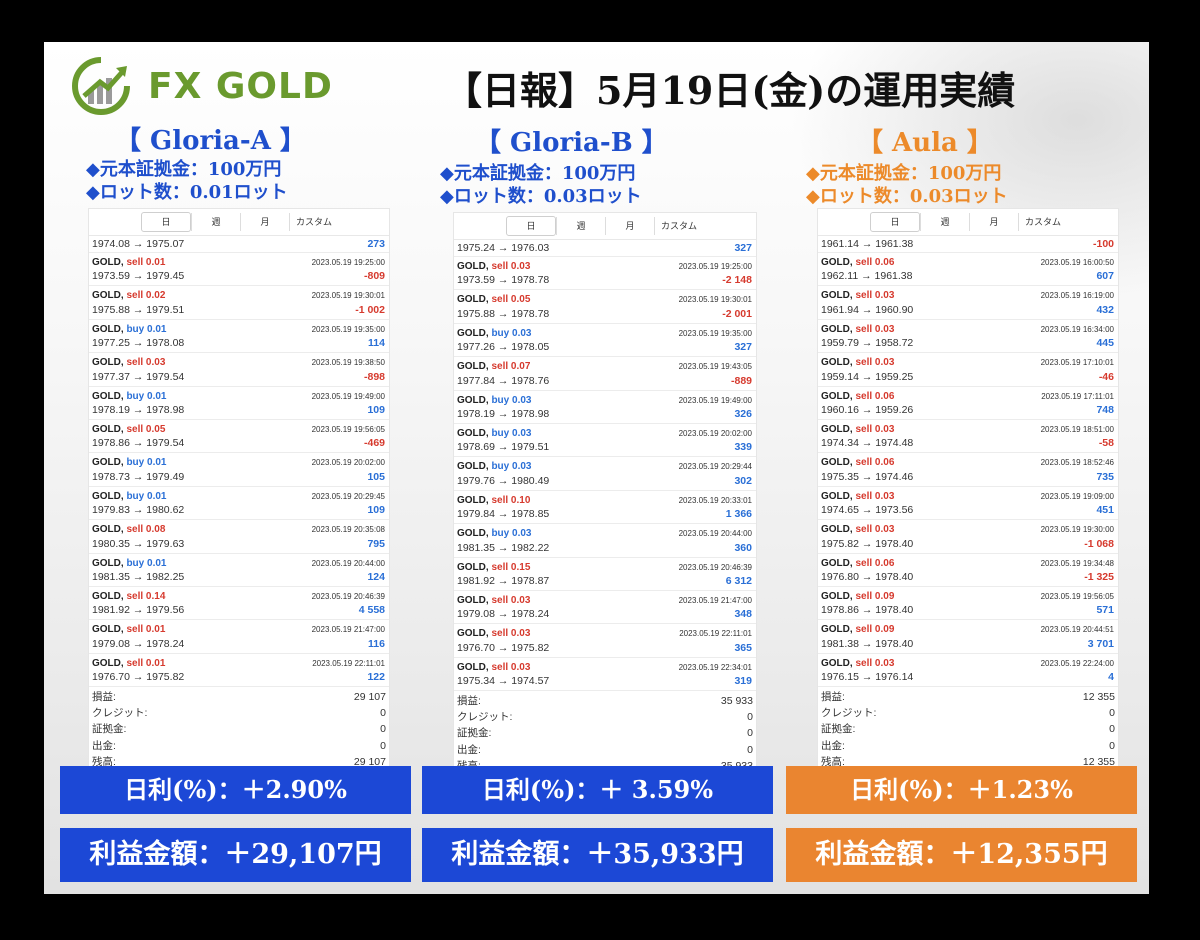  Describe the element at coordinates (239, 762) in the screenshot. I see `summary-row: 残高: 29 107` at that location.